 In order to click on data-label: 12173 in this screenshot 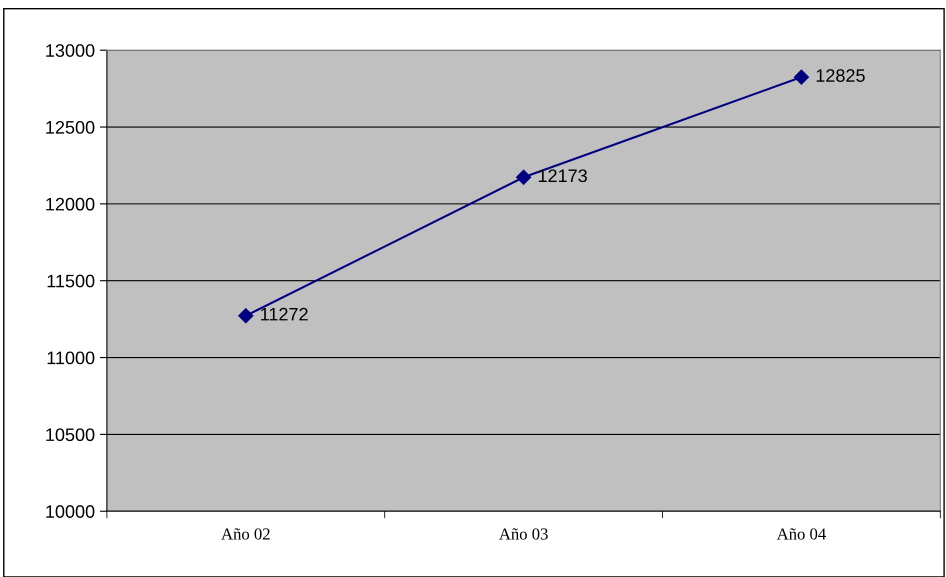, I will do `click(562, 175)`.